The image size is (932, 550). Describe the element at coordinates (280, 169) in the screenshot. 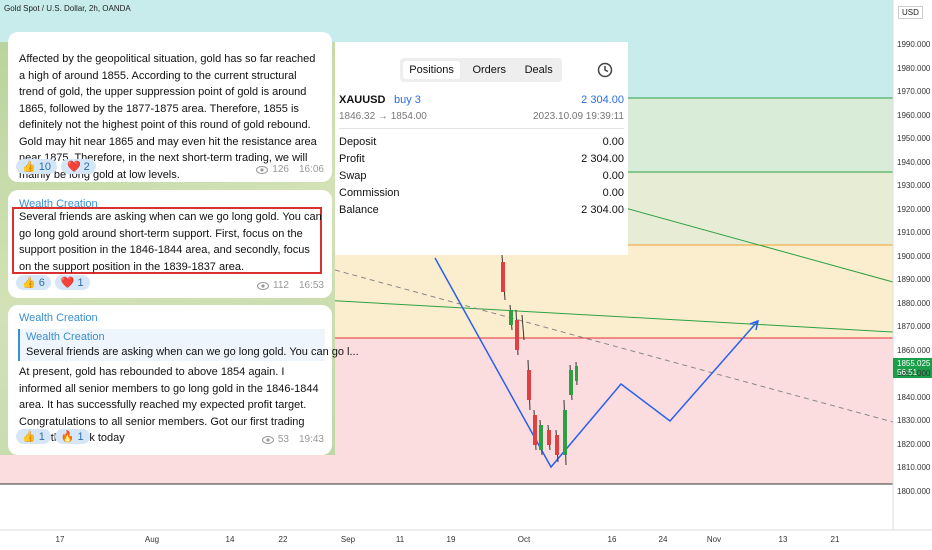

I see `views: 126` at that location.